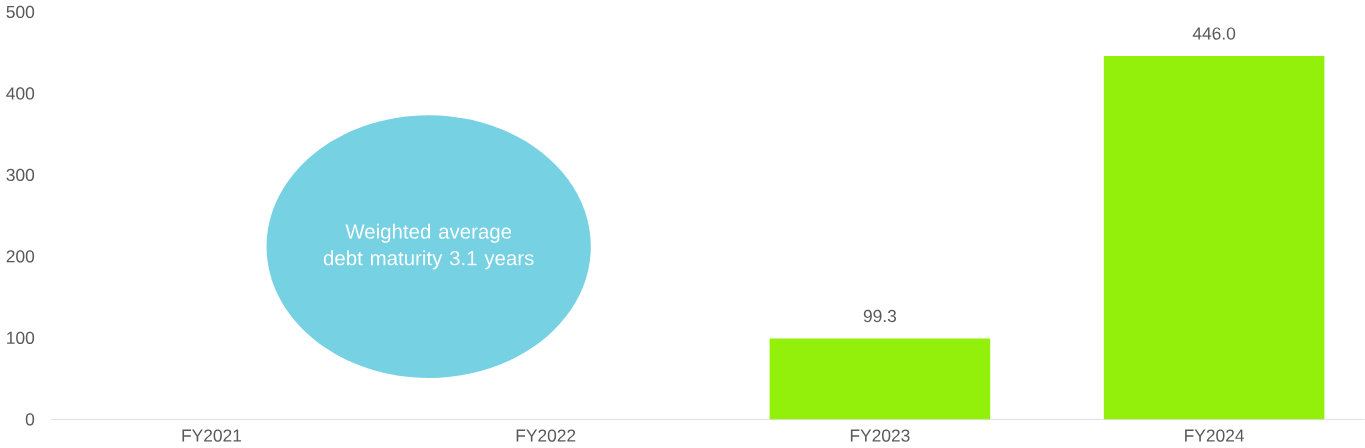  I want to click on x-tick-label: FY2021, so click(212, 435).